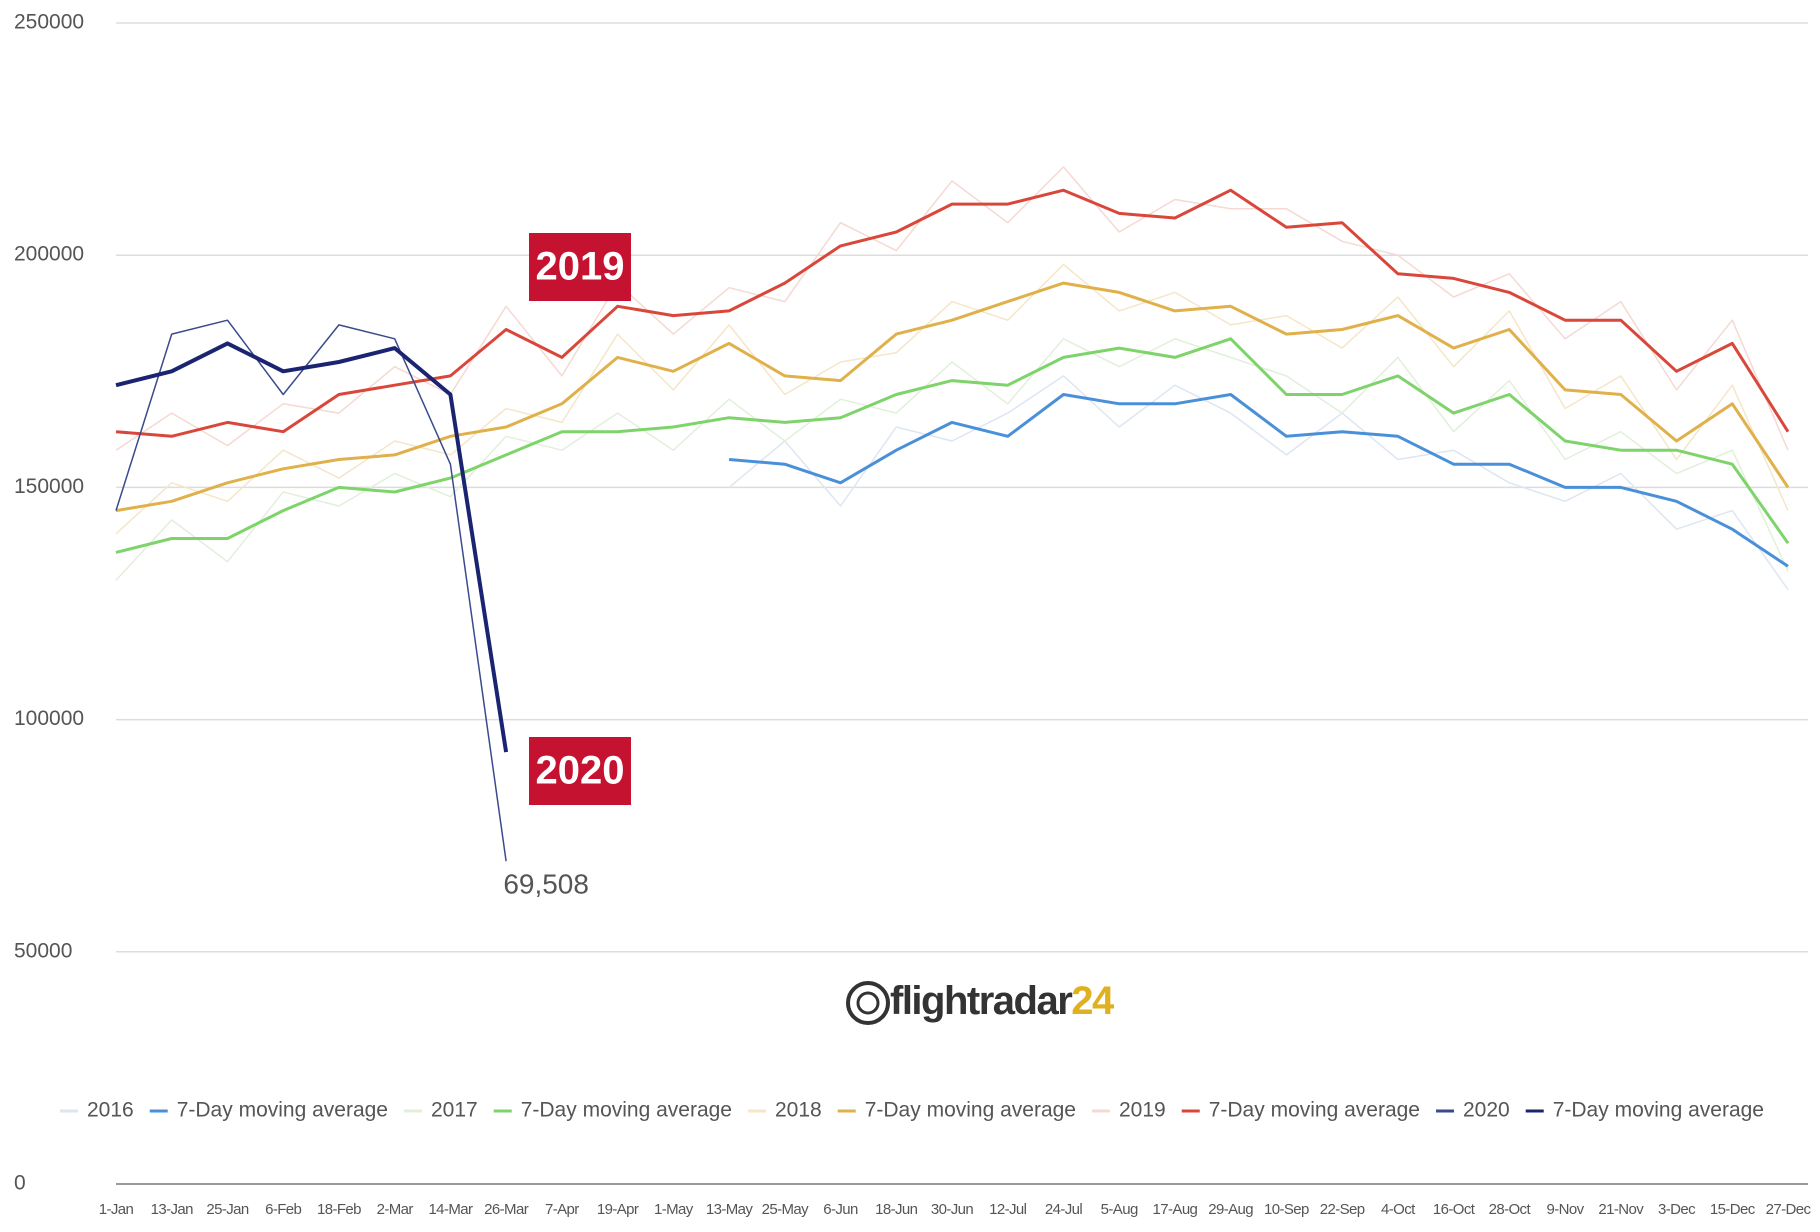 The height and width of the screenshot is (1232, 1820). What do you see at coordinates (1230, 1209) in the screenshot?
I see `x-tick-label: 29-Aug` at bounding box center [1230, 1209].